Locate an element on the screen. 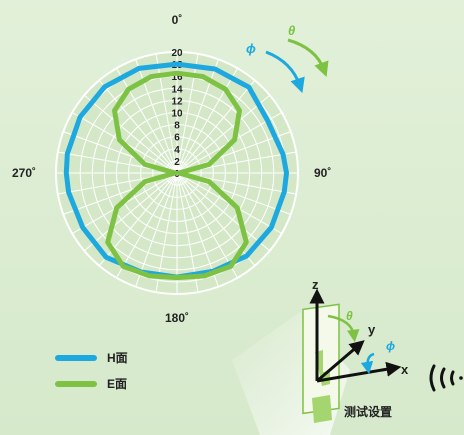 The height and width of the screenshot is (435, 464). legend: H面 E面 is located at coordinates (91, 371).